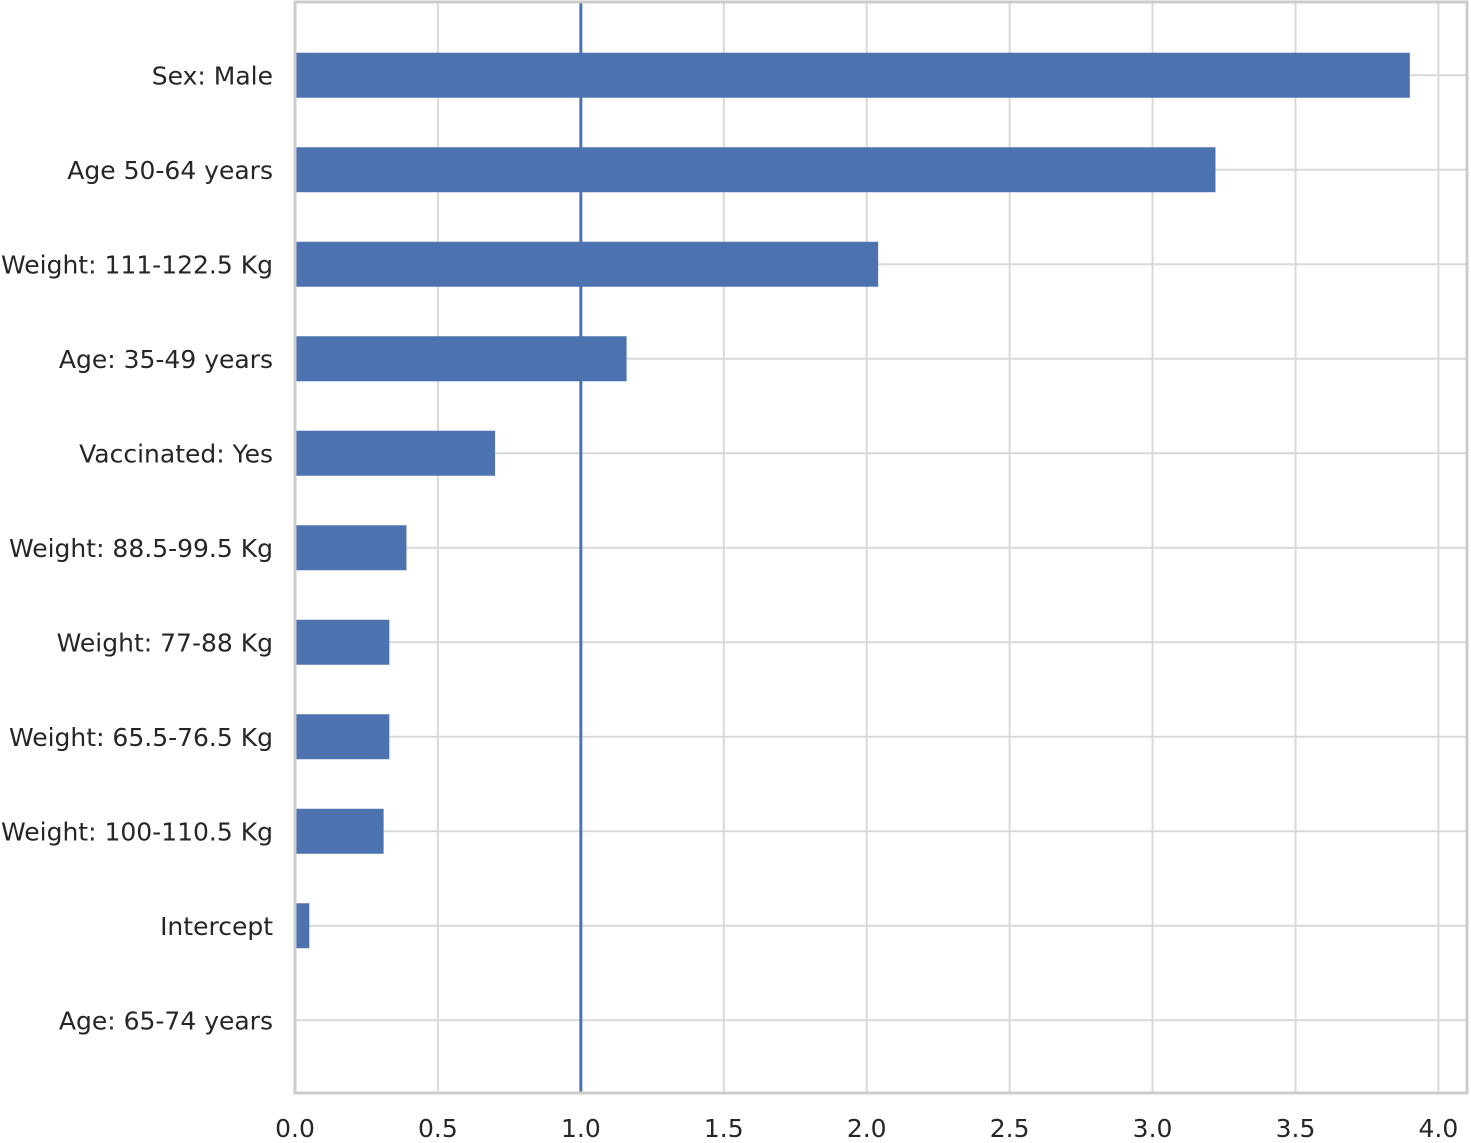 The height and width of the screenshot is (1143, 1471). What do you see at coordinates (165, 642) in the screenshot?
I see `category-label: Weight: 77-88 Kg` at bounding box center [165, 642].